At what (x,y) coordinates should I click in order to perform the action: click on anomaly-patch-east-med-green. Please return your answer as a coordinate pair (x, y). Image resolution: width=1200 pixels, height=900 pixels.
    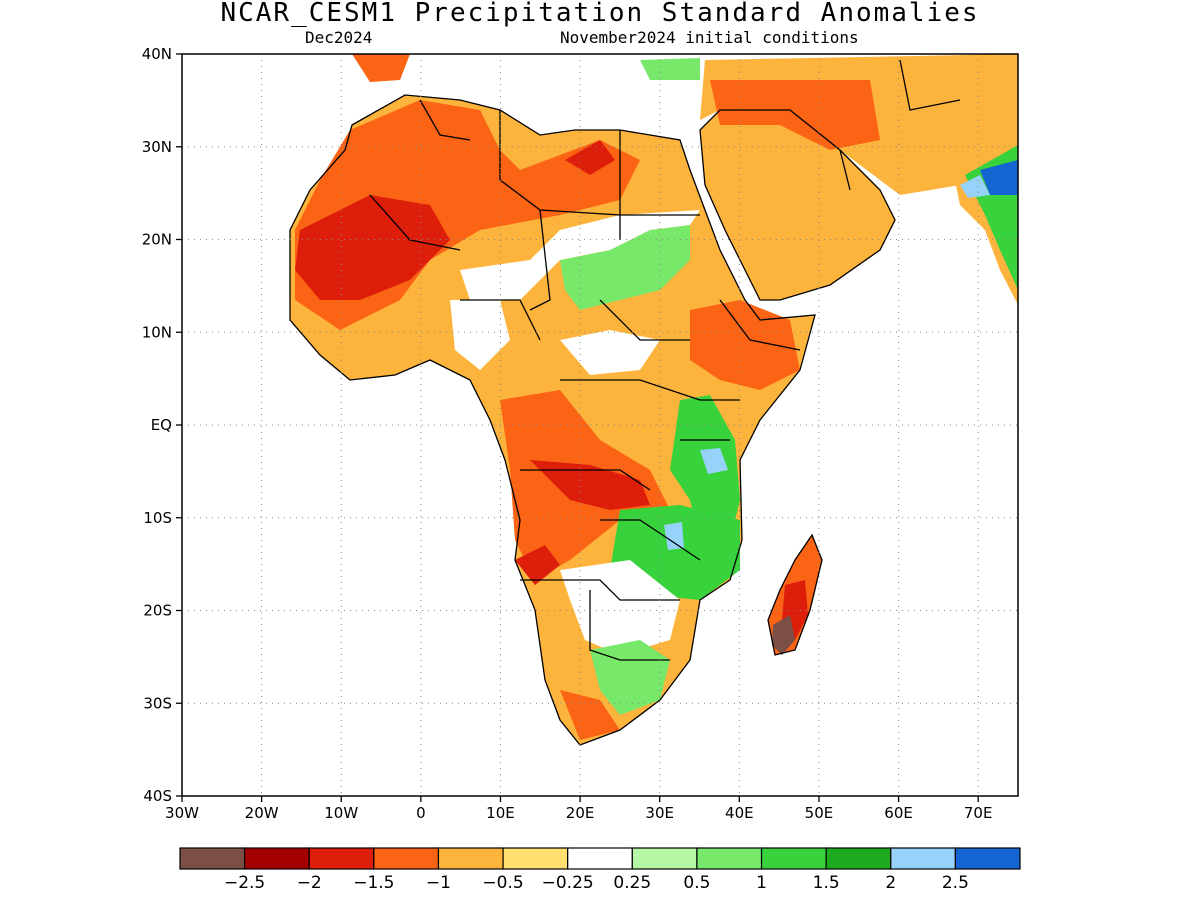
    Looking at the image, I should click on (670, 69).